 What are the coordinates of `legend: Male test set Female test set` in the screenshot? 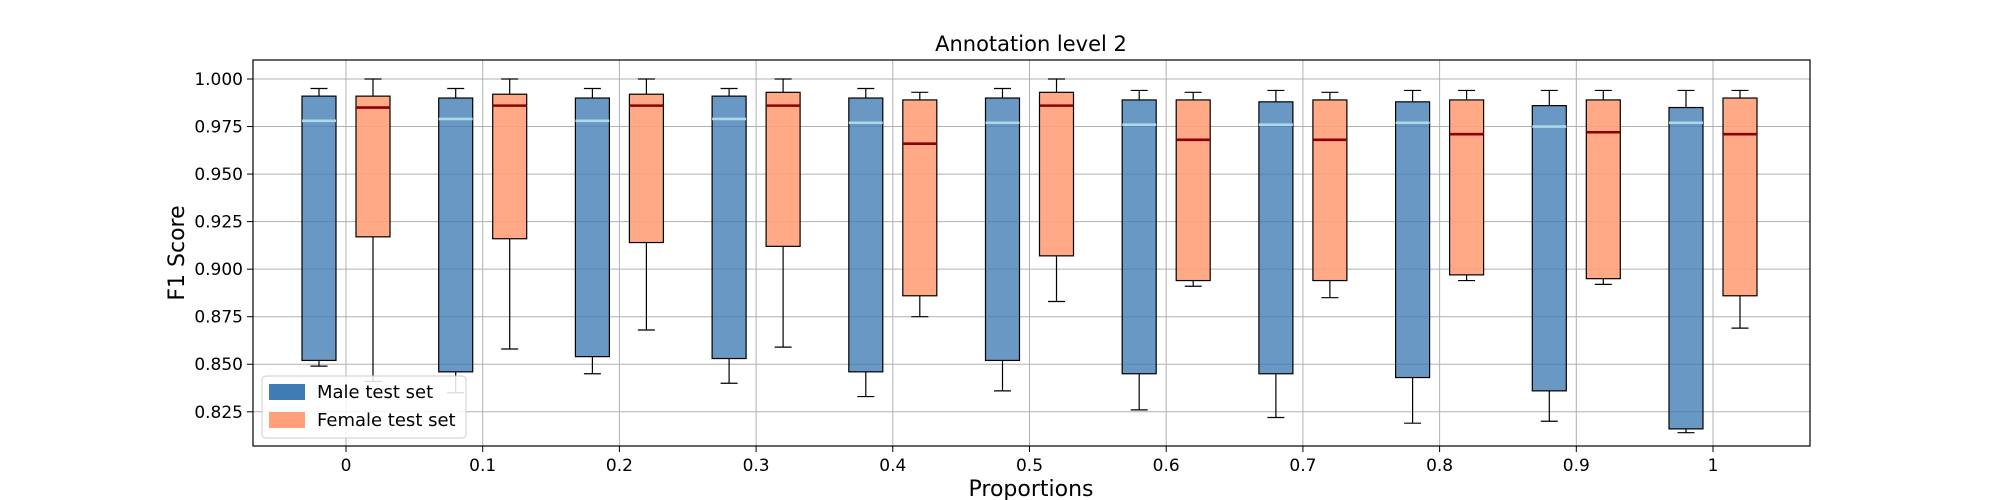 It's located at (364, 407).